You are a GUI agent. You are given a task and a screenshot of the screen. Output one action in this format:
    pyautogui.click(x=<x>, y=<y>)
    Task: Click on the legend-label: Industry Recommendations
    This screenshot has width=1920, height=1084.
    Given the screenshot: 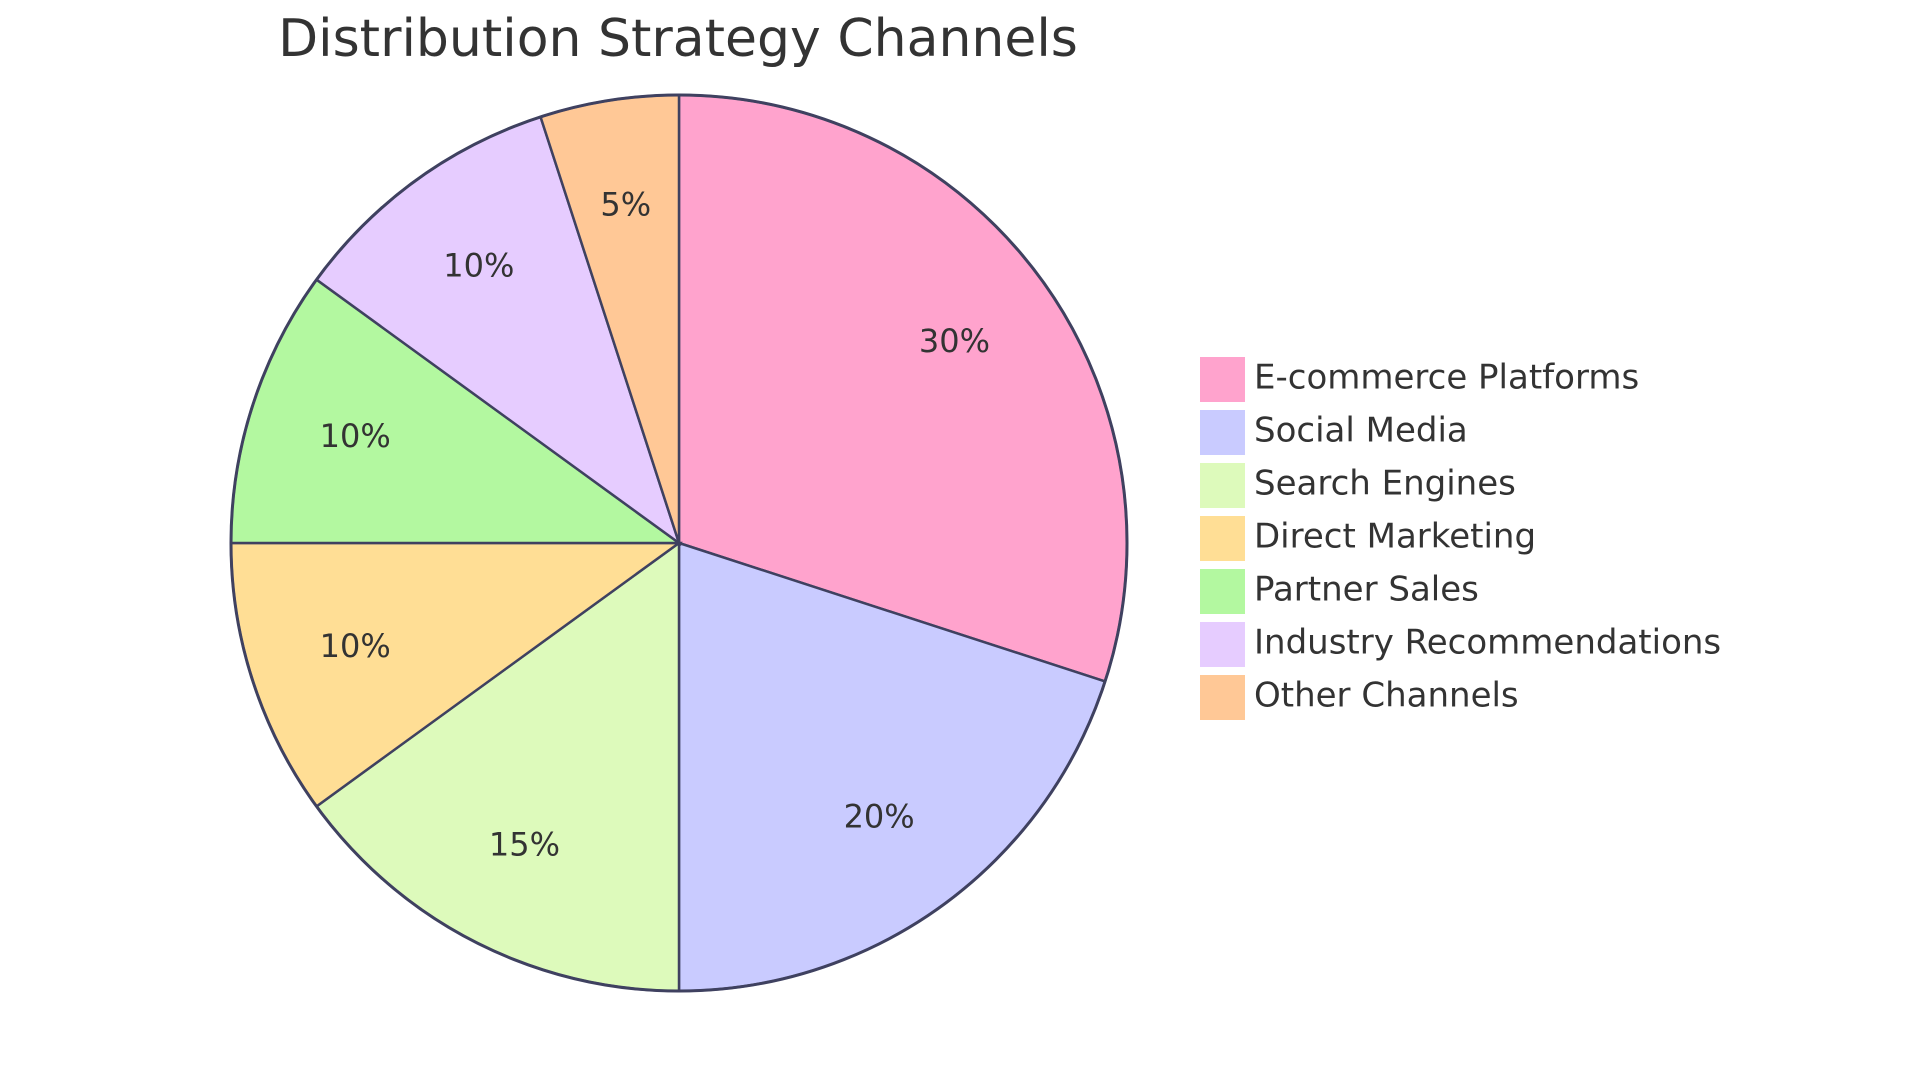 What is the action you would take?
    pyautogui.click(x=1487, y=643)
    